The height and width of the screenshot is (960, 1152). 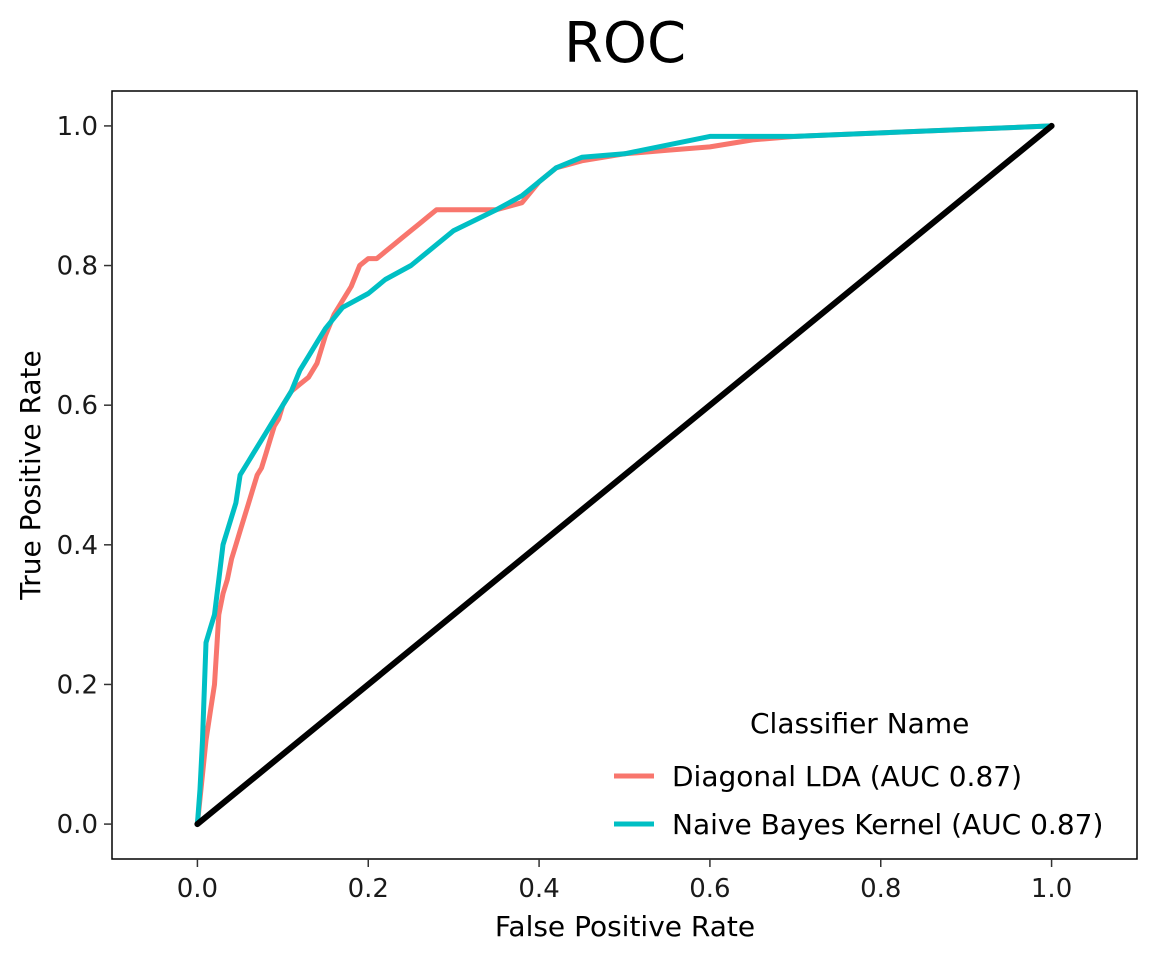 What do you see at coordinates (77, 685) in the screenshot?
I see `y-tick-label: 0.2` at bounding box center [77, 685].